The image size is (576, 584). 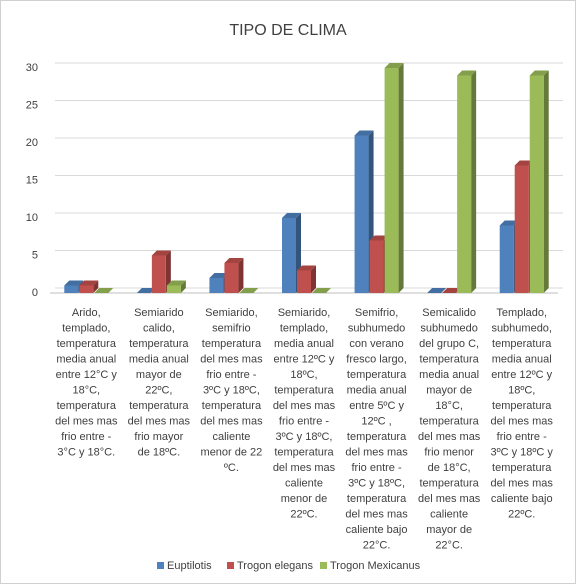 What do you see at coordinates (158, 437) in the screenshot?
I see `x-tick-label: frio mayor` at bounding box center [158, 437].